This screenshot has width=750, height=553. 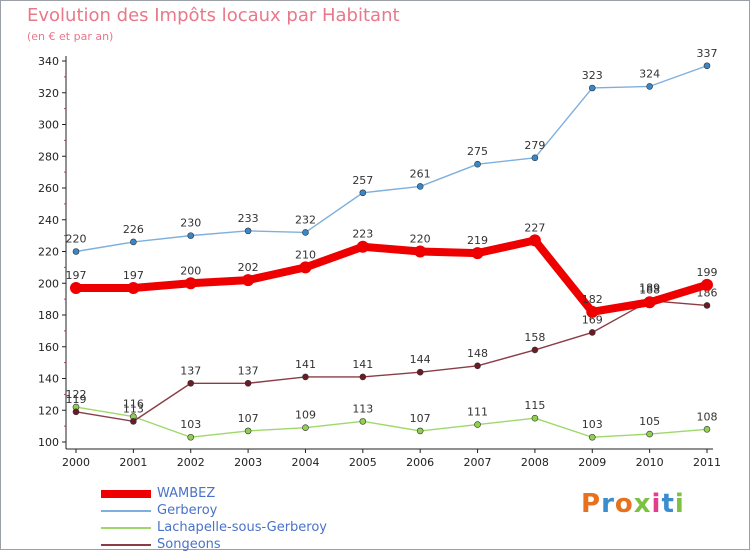 What do you see at coordinates (126, 493) in the screenshot?
I see `legend-swatch-wambez` at bounding box center [126, 493].